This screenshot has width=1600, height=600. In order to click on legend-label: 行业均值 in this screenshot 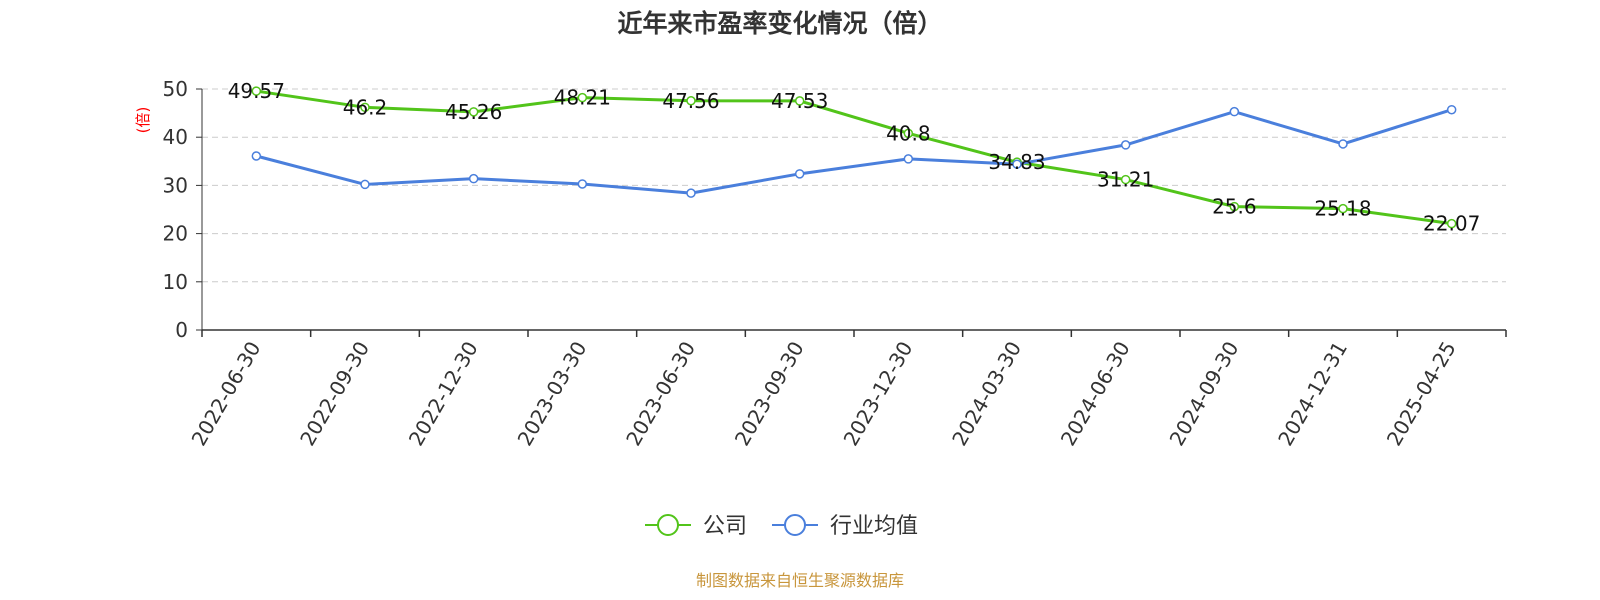, I will do `click(874, 526)`.